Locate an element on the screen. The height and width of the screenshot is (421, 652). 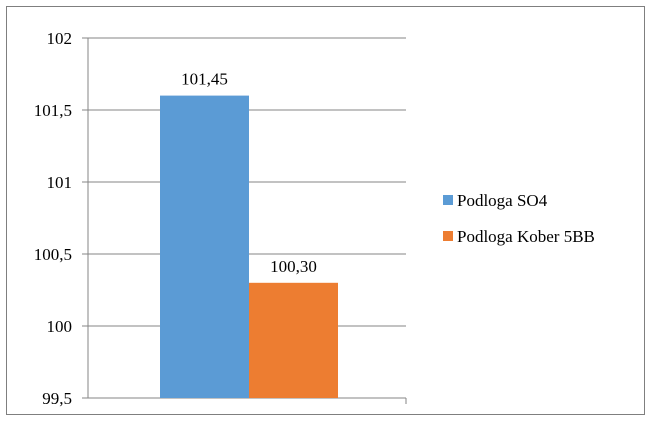
legend-label-1: Podloga SO4 is located at coordinates (502, 200).